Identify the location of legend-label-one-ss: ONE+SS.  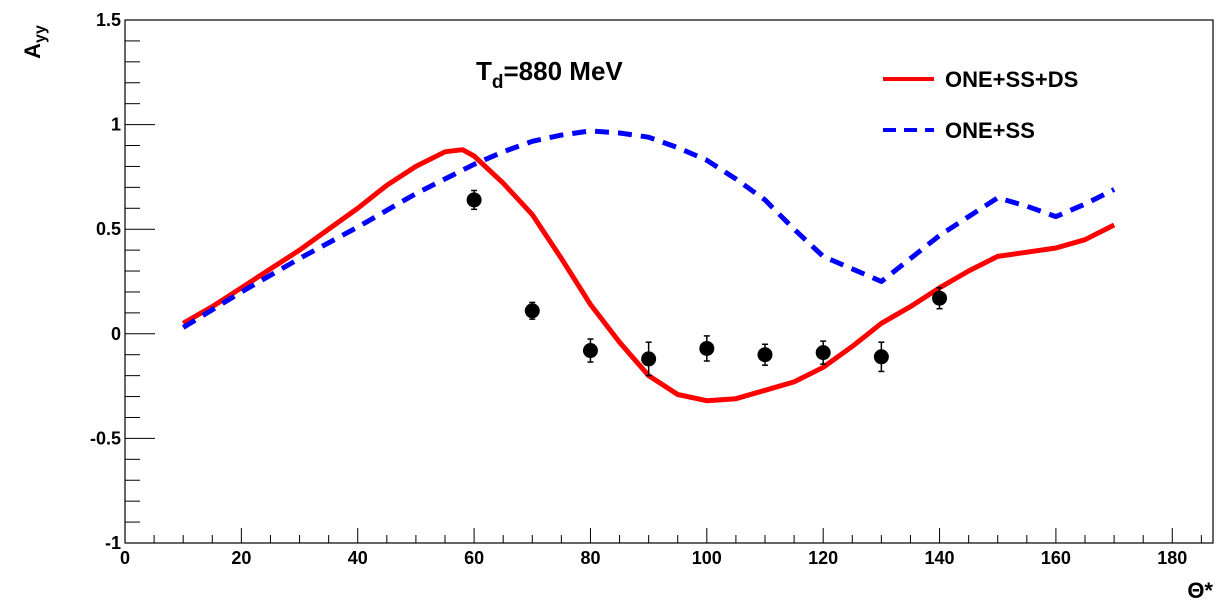
(990, 130).